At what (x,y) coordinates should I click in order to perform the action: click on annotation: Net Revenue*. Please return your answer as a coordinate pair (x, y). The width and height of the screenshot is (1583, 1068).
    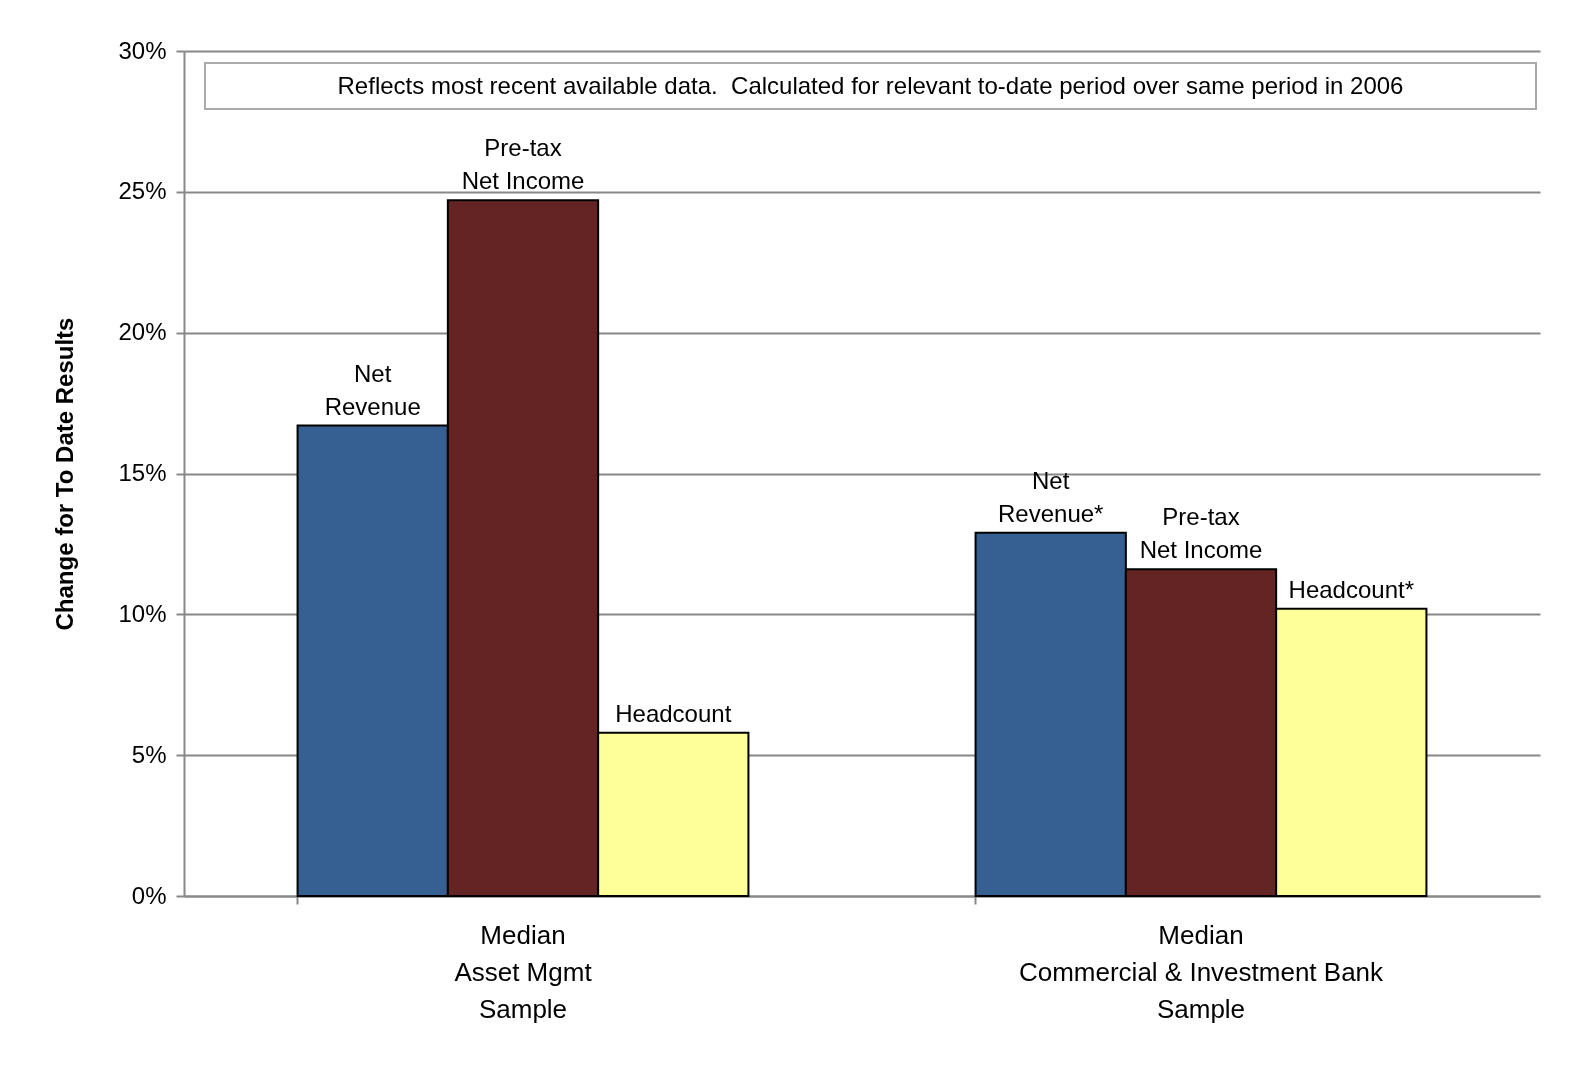
    Looking at the image, I should click on (1051, 496).